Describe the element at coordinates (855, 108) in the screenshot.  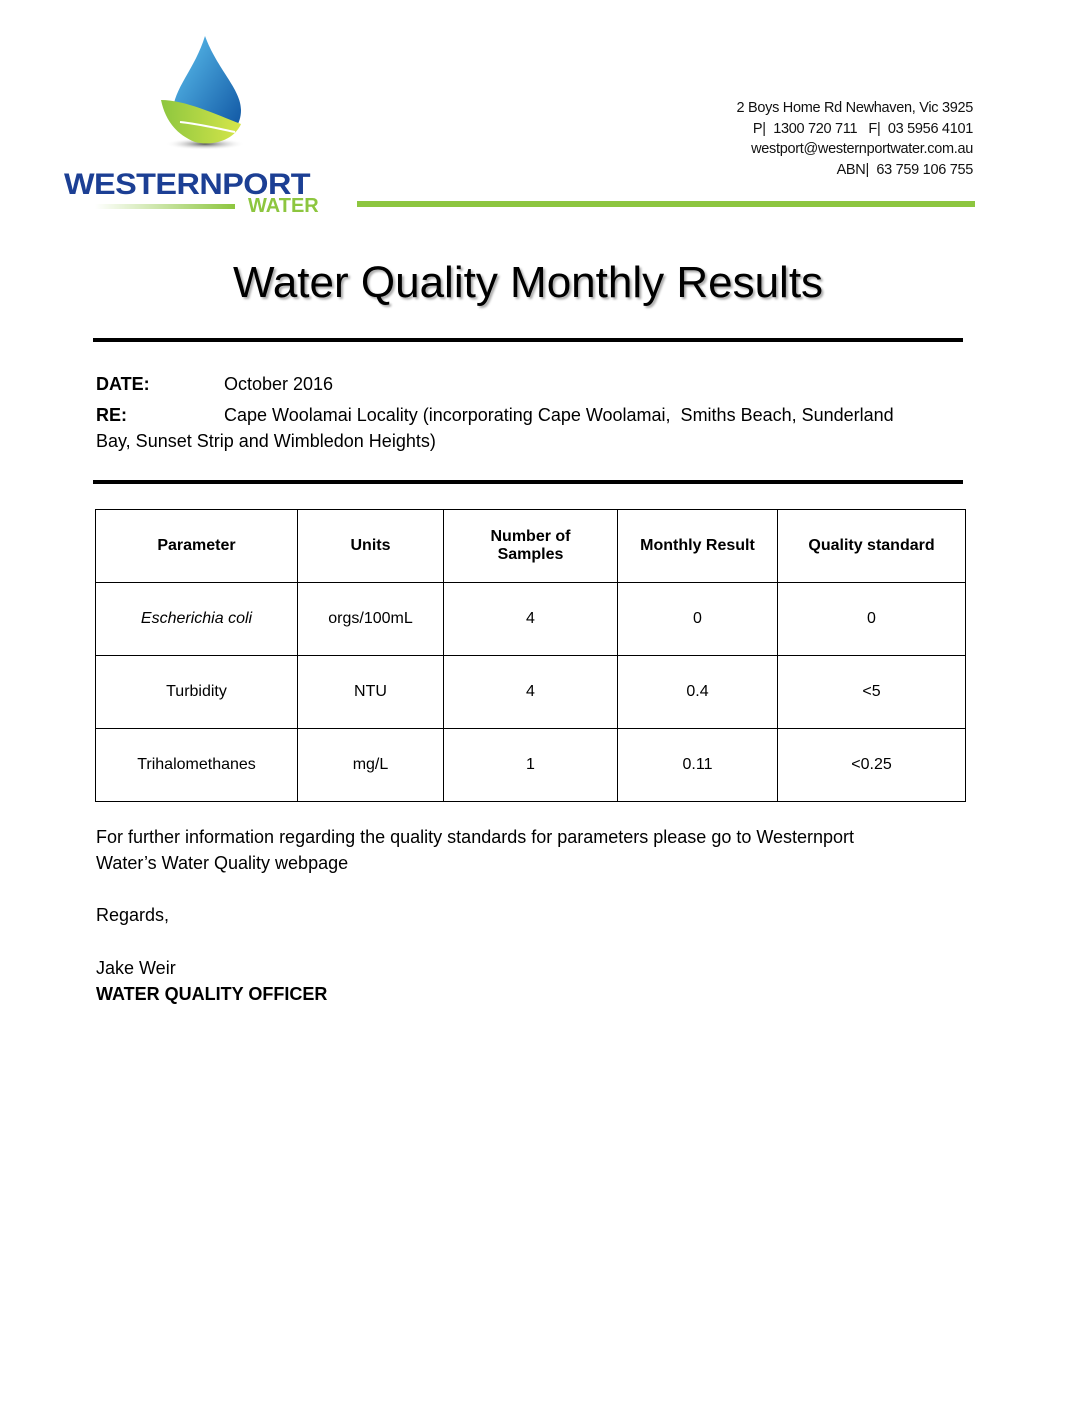
I see `address: 2 Boys Home Rd Newhaven, Vic 3925` at that location.